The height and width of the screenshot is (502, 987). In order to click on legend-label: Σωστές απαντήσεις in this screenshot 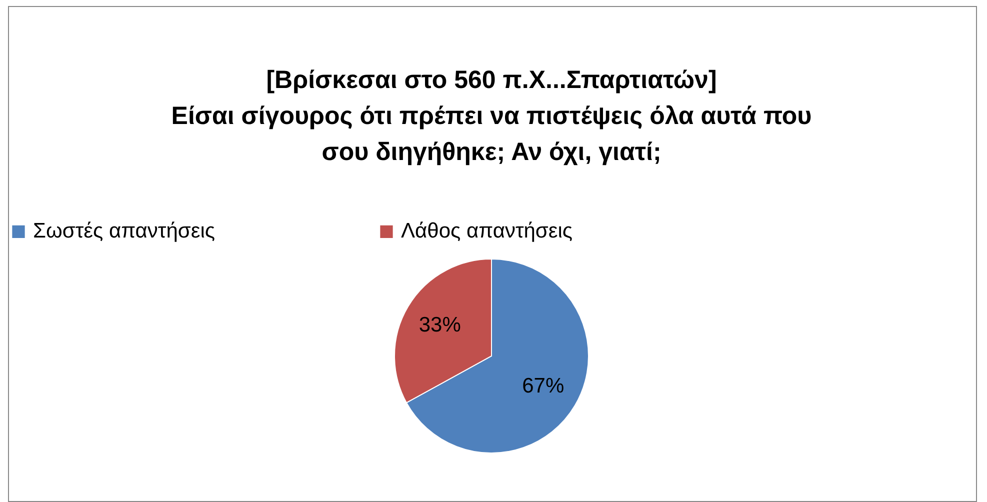, I will do `click(124, 231)`.